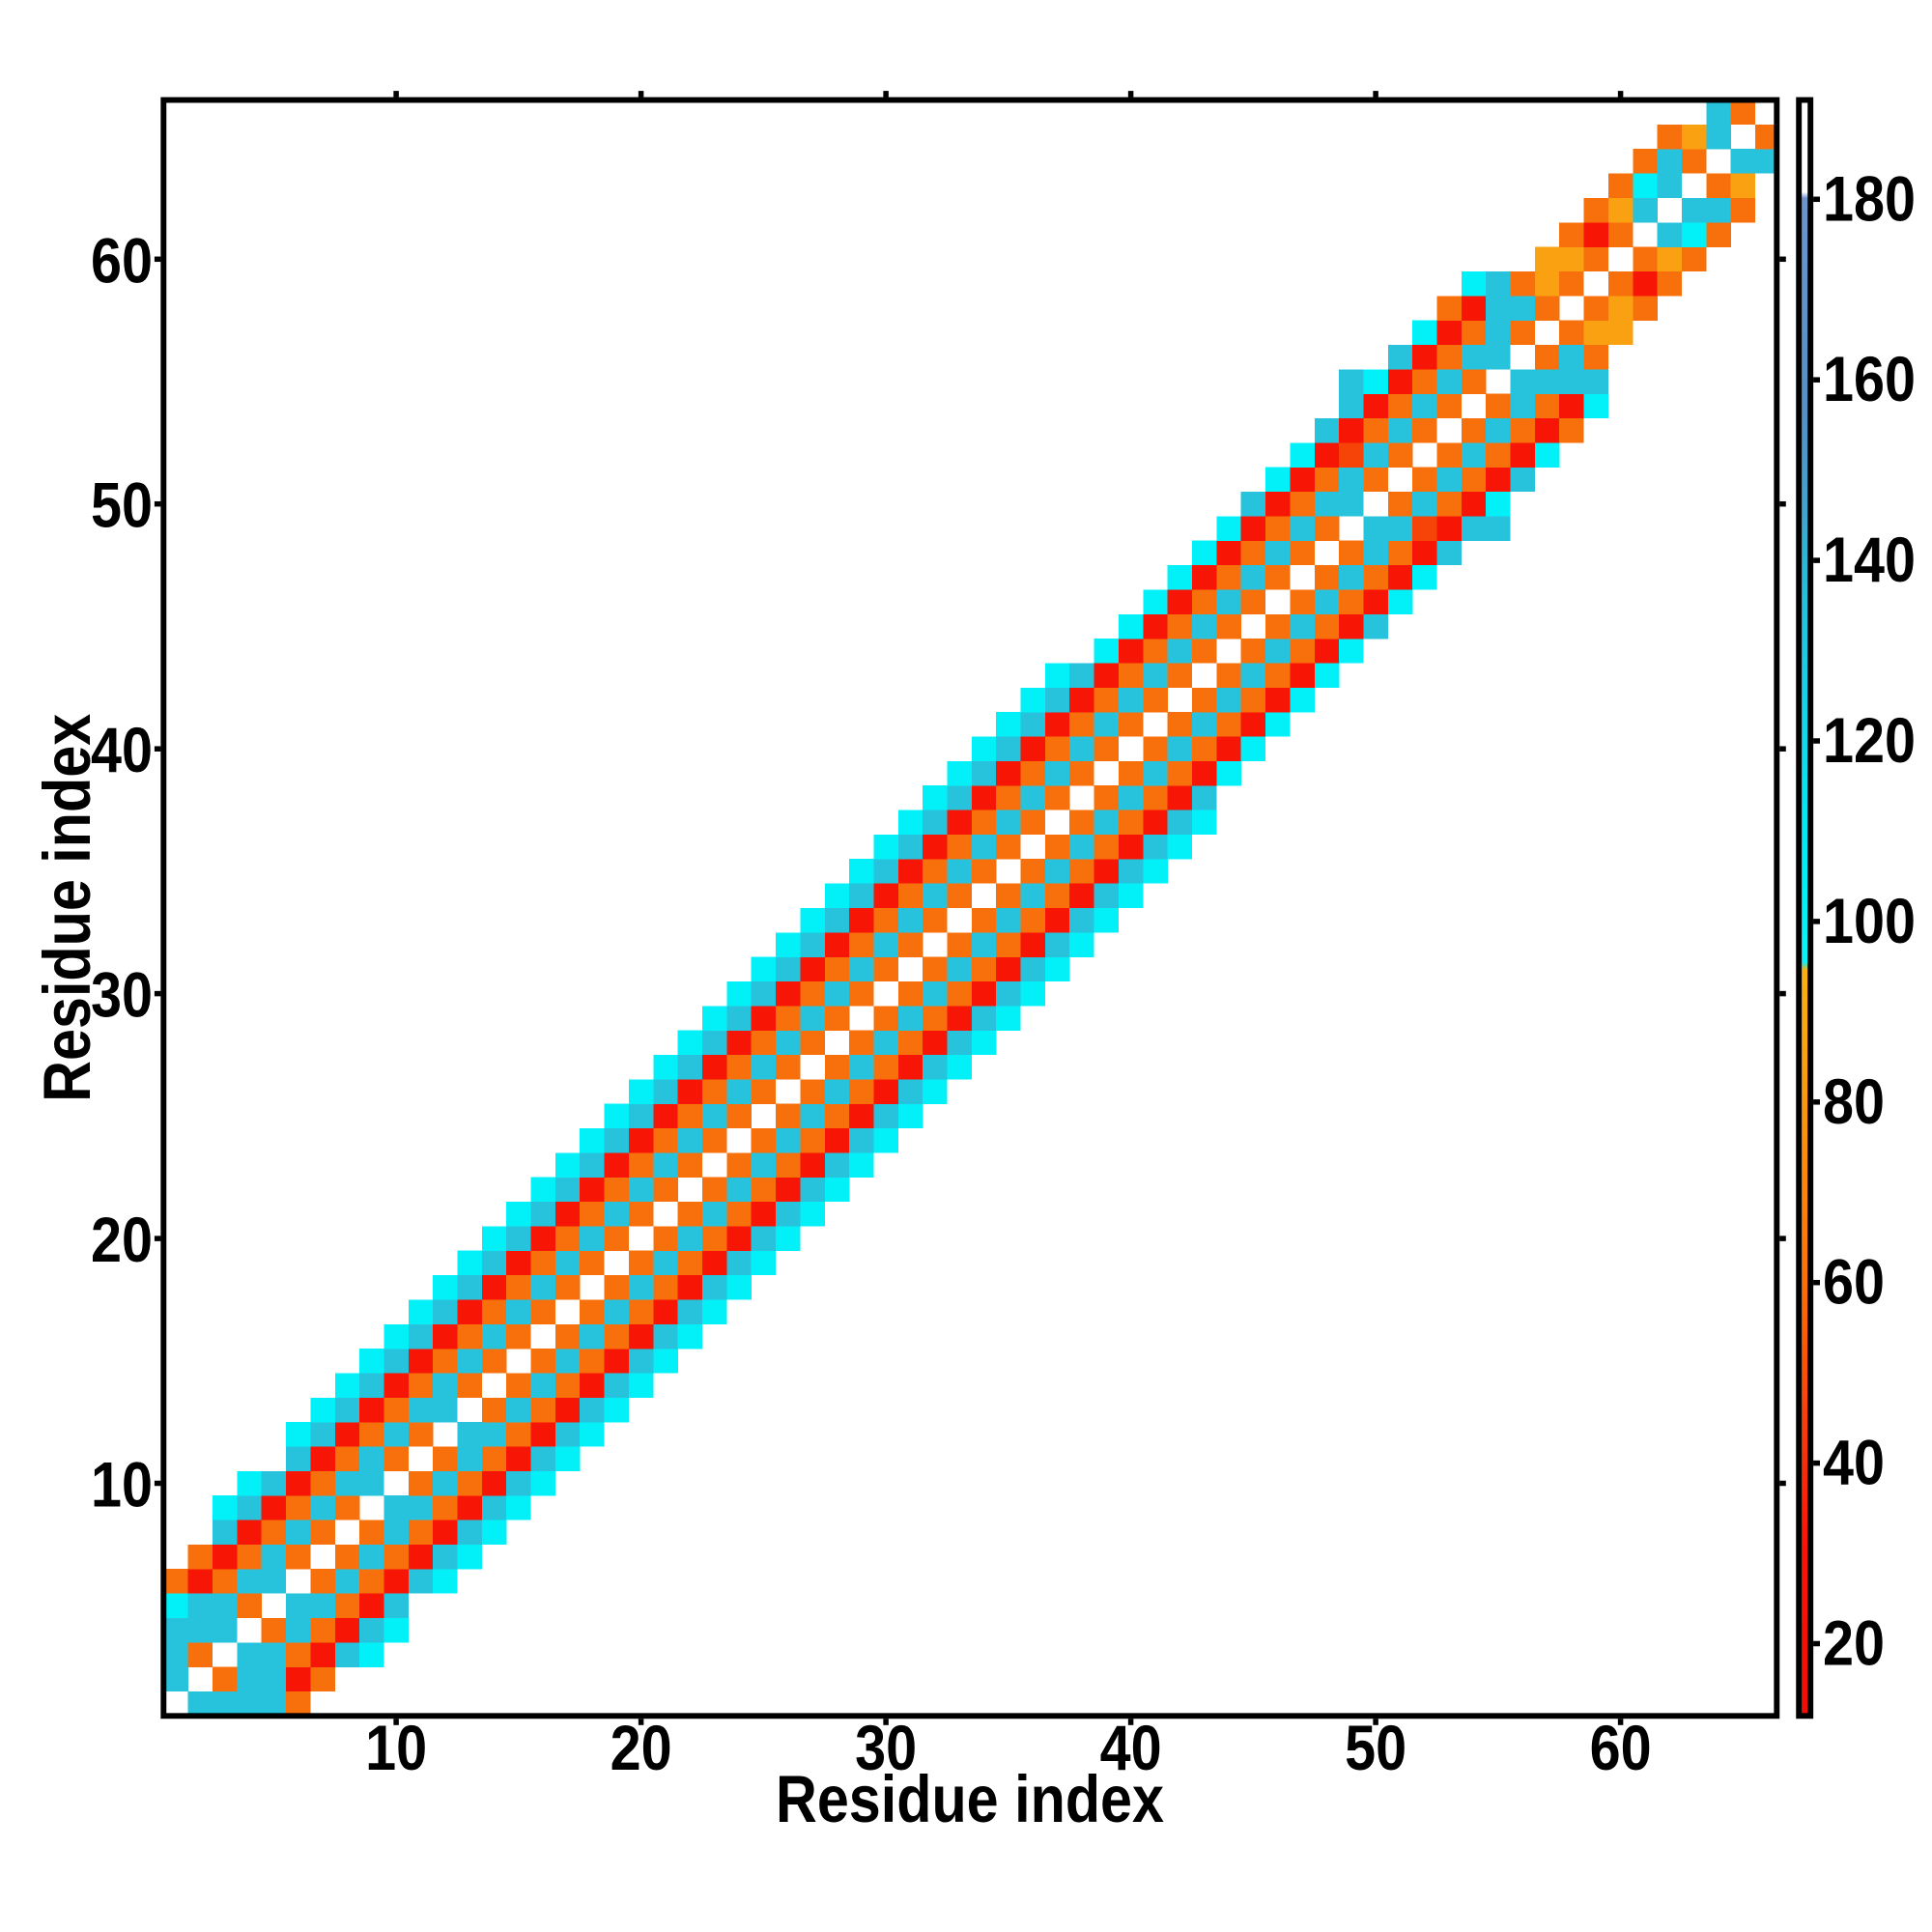 The width and height of the screenshot is (1932, 1932). I want to click on svg-text: 140, so click(1869, 559).